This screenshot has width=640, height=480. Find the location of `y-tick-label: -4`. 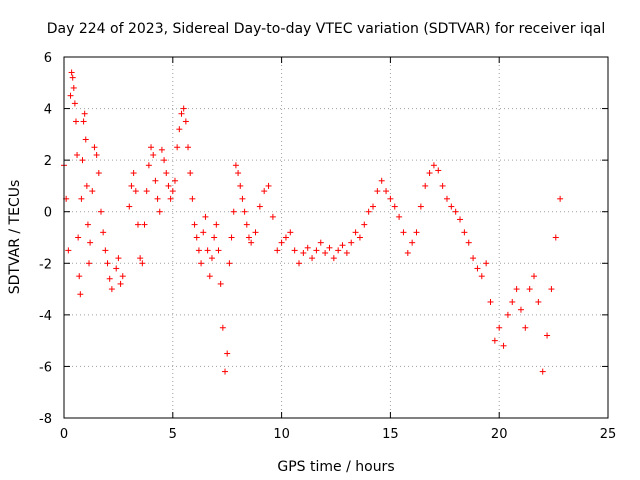

y-tick-label: -4 is located at coordinates (45, 316).